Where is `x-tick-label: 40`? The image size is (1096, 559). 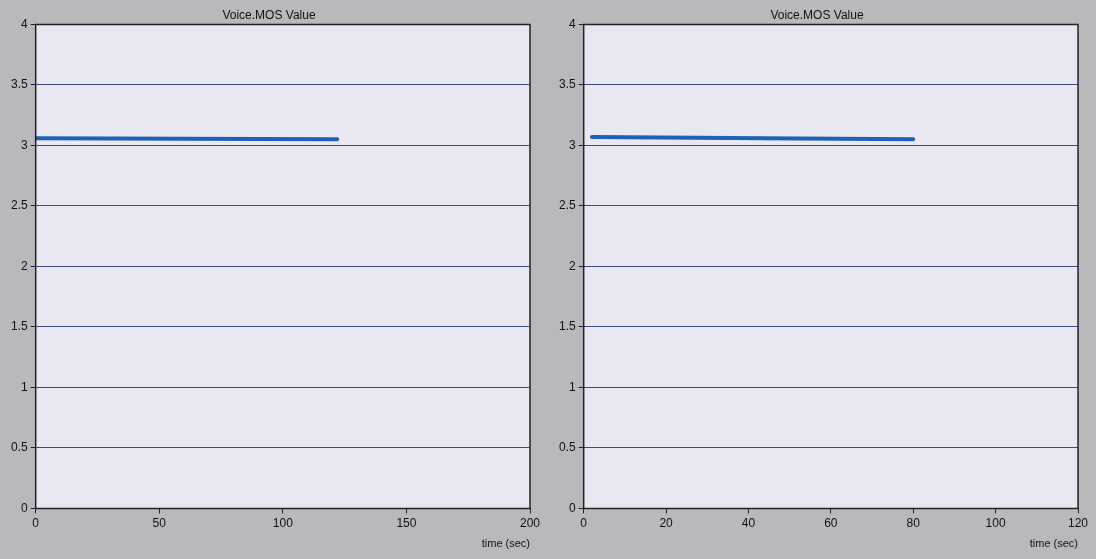
x-tick-label: 40 is located at coordinates (748, 522).